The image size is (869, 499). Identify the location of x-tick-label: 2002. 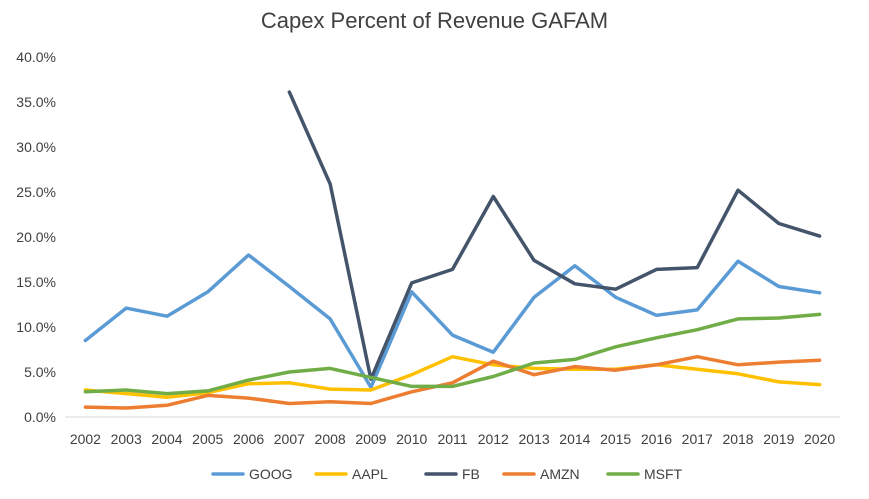
(85, 439).